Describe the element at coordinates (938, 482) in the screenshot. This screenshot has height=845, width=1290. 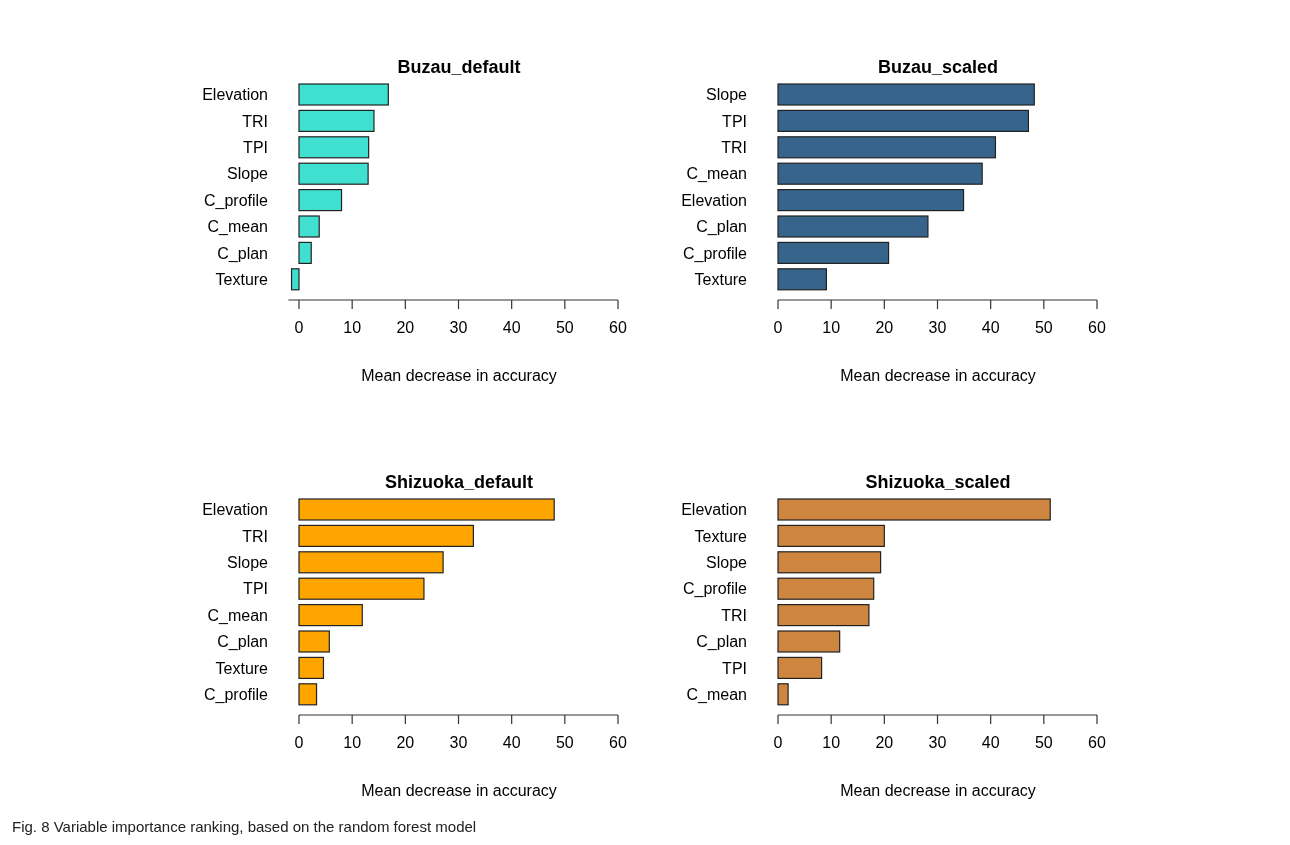
I see `chart-title: Shizuoka_scaled` at that location.